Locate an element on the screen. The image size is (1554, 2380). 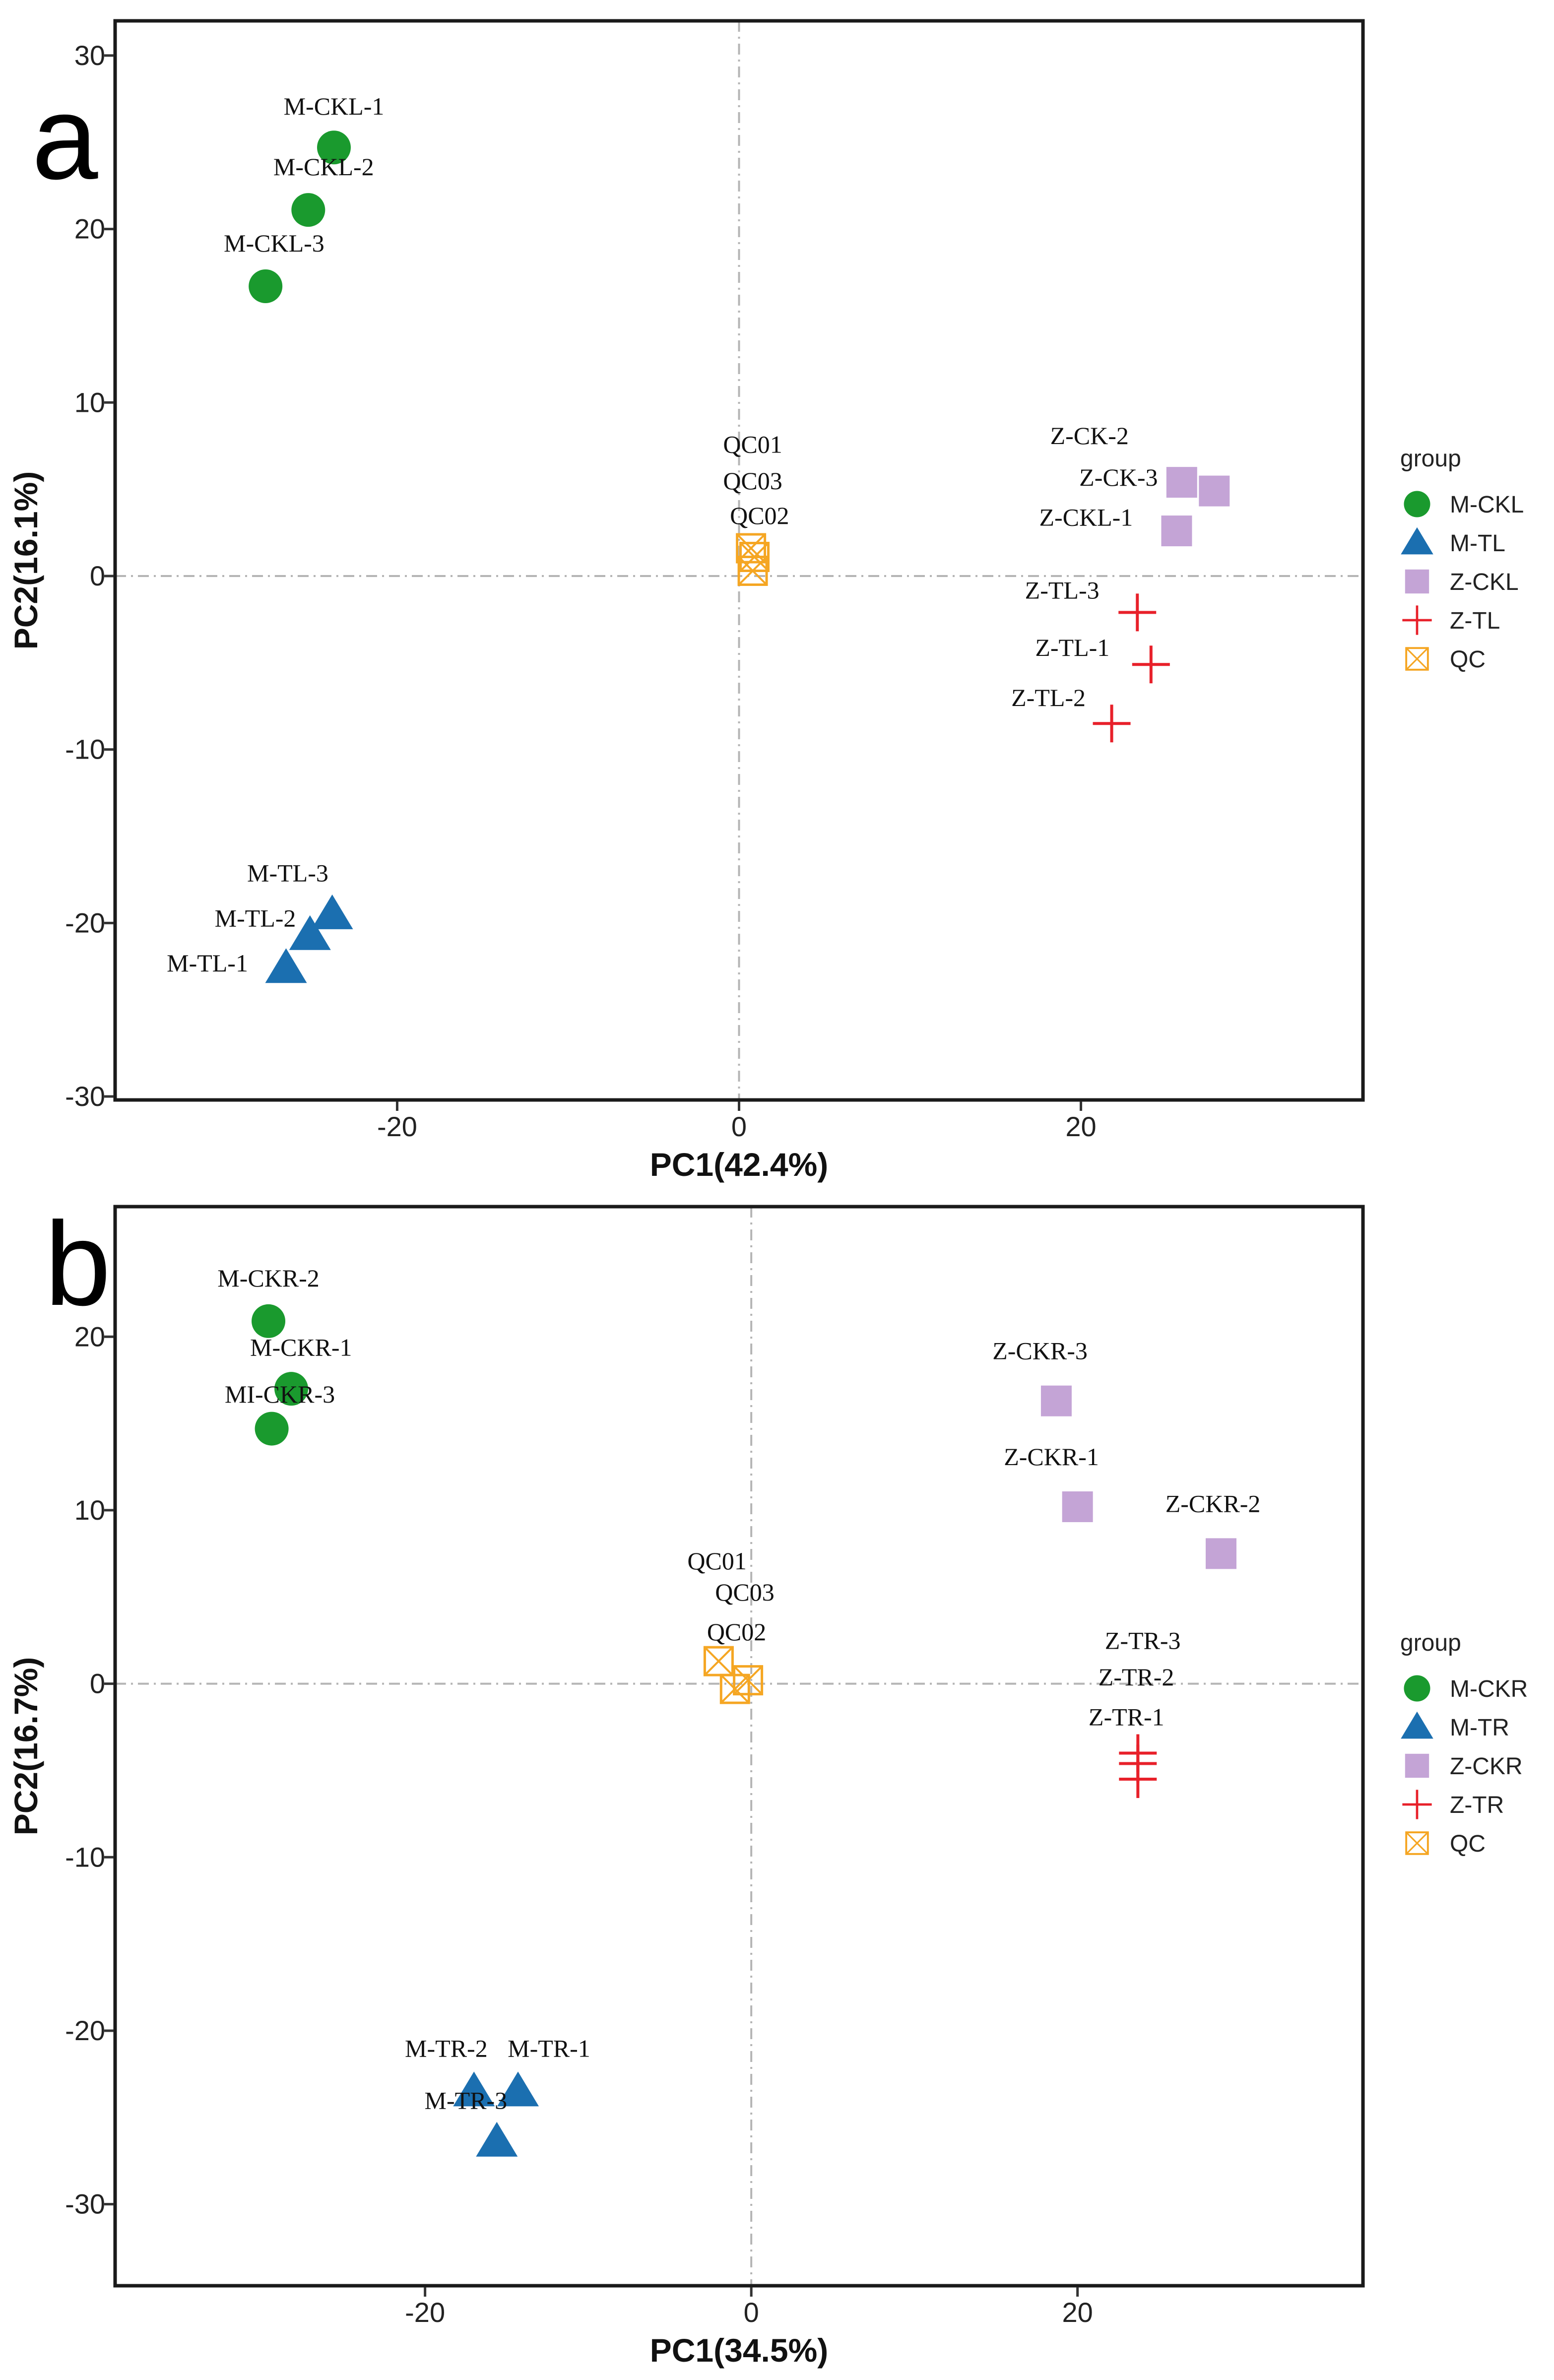
legend-item: M-CKR is located at coordinates (1466, 1688).